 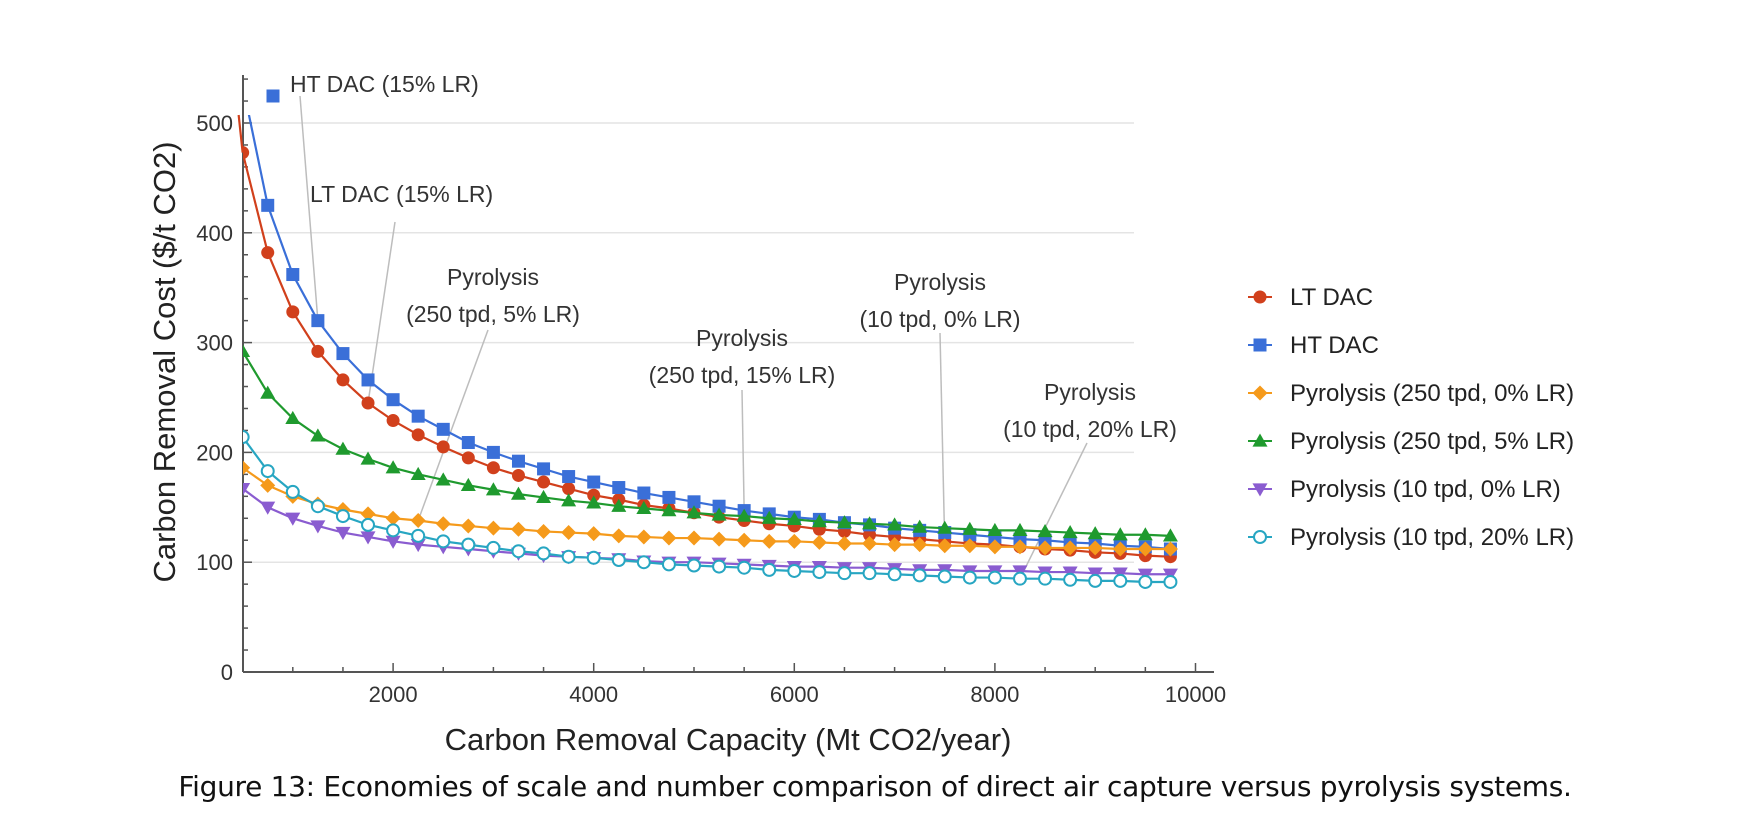 I want to click on x-axis-title: Carbon Removal Capacity (Mt CO2/year), so click(x=728, y=739).